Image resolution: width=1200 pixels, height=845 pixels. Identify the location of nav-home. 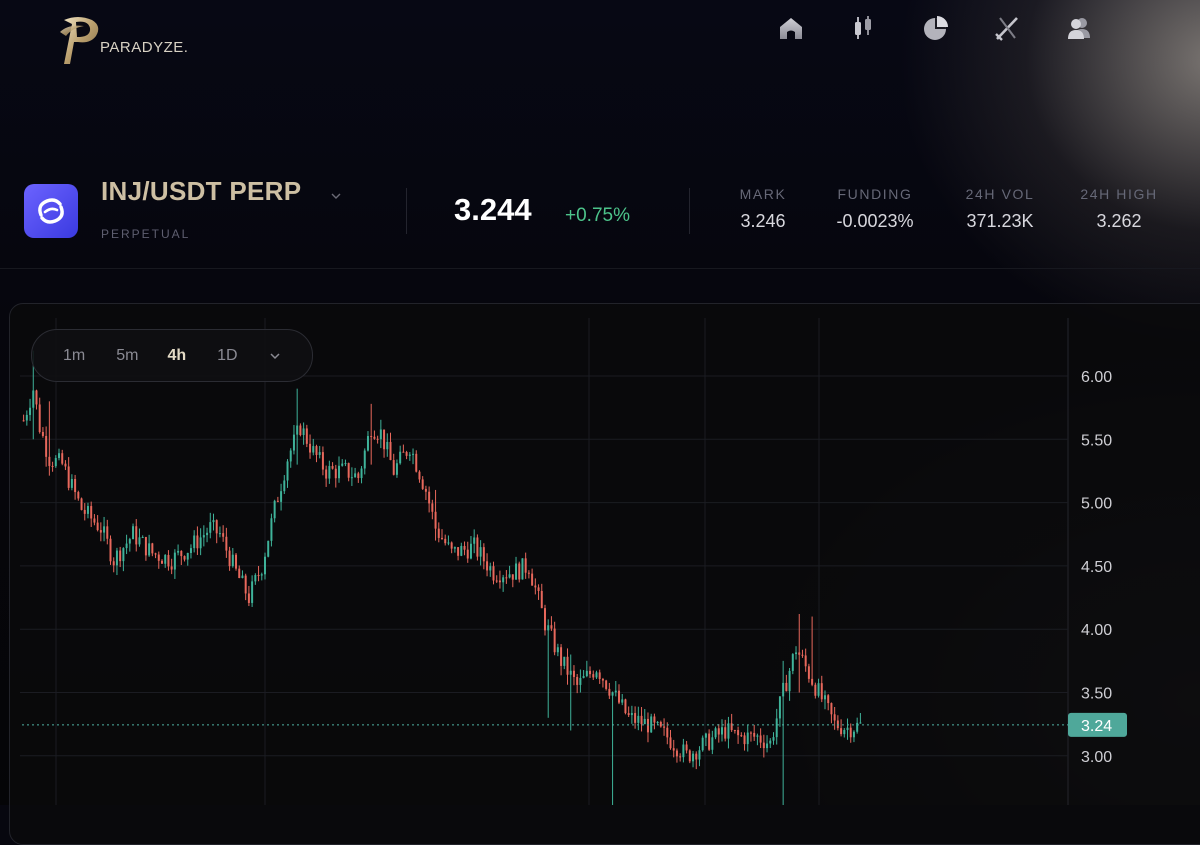
(791, 28).